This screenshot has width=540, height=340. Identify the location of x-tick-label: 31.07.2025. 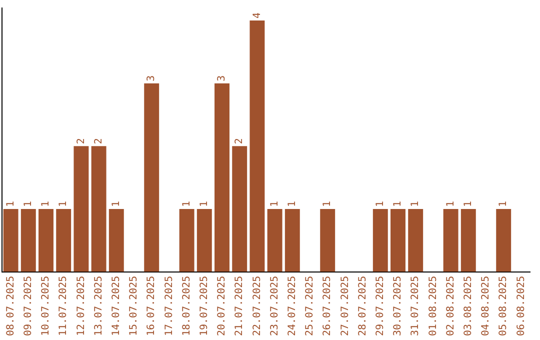
(416, 306).